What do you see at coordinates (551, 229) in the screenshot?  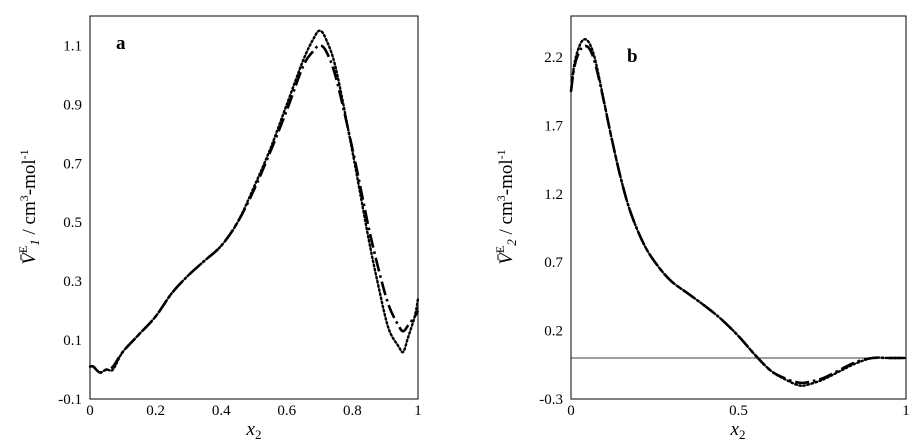 I see `panel-b-y-tick-labels: -0.3 0.2 0.7 1.2 1.7 2.2` at bounding box center [551, 229].